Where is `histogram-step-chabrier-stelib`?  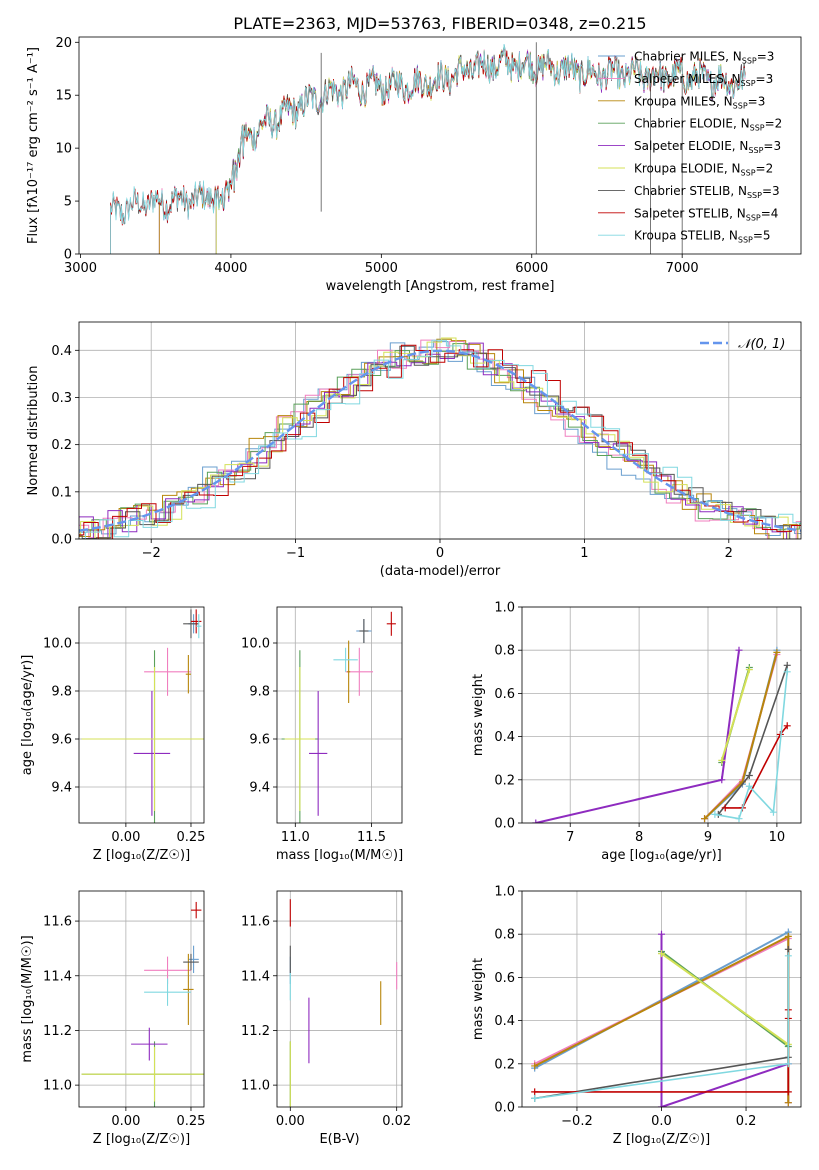 histogram-step-chabrier-stelib is located at coordinates (440, 442).